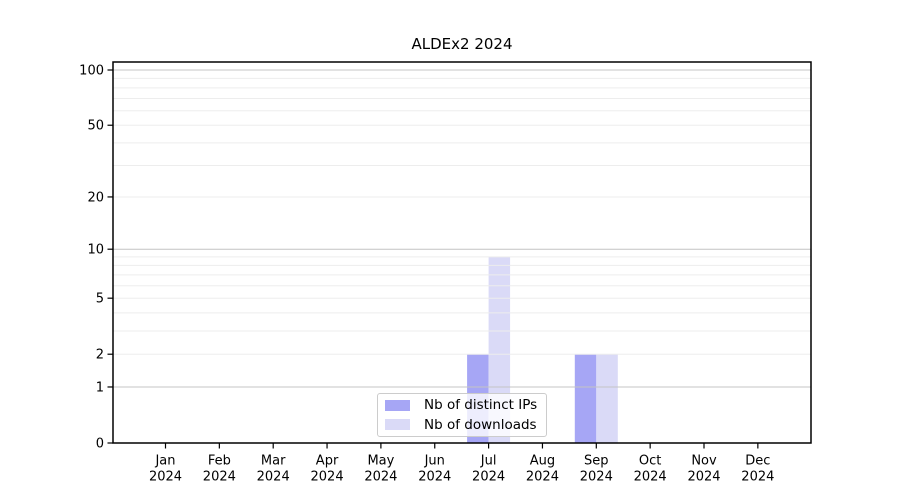  Describe the element at coordinates (703, 477) in the screenshot. I see `x-tick-year-nov: 2024` at that location.